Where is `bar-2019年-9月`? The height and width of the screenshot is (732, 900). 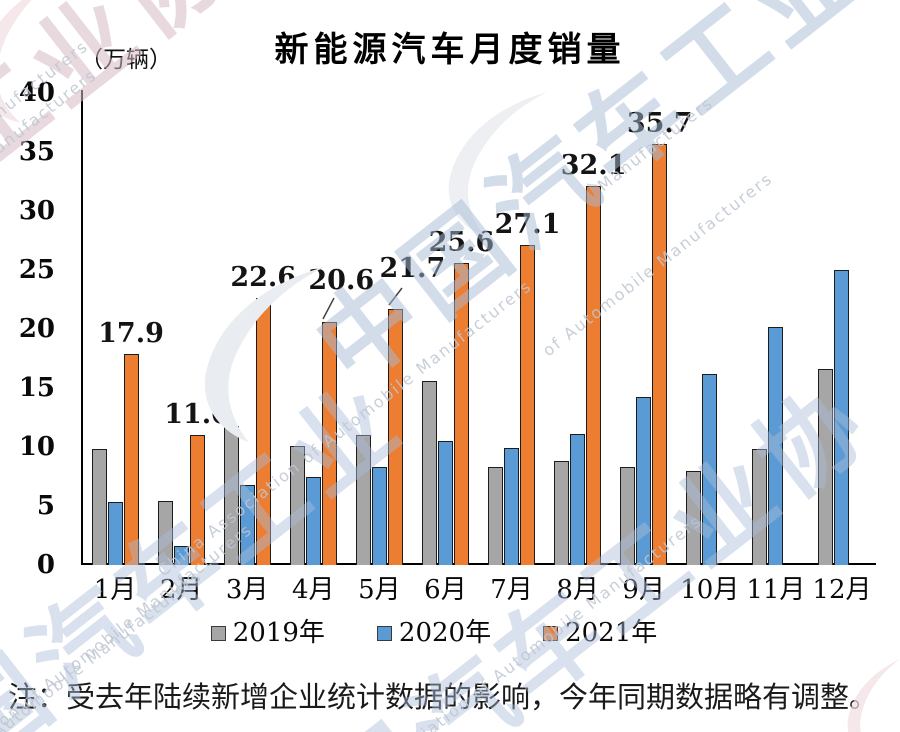 bar-2019年-9月 is located at coordinates (628, 516).